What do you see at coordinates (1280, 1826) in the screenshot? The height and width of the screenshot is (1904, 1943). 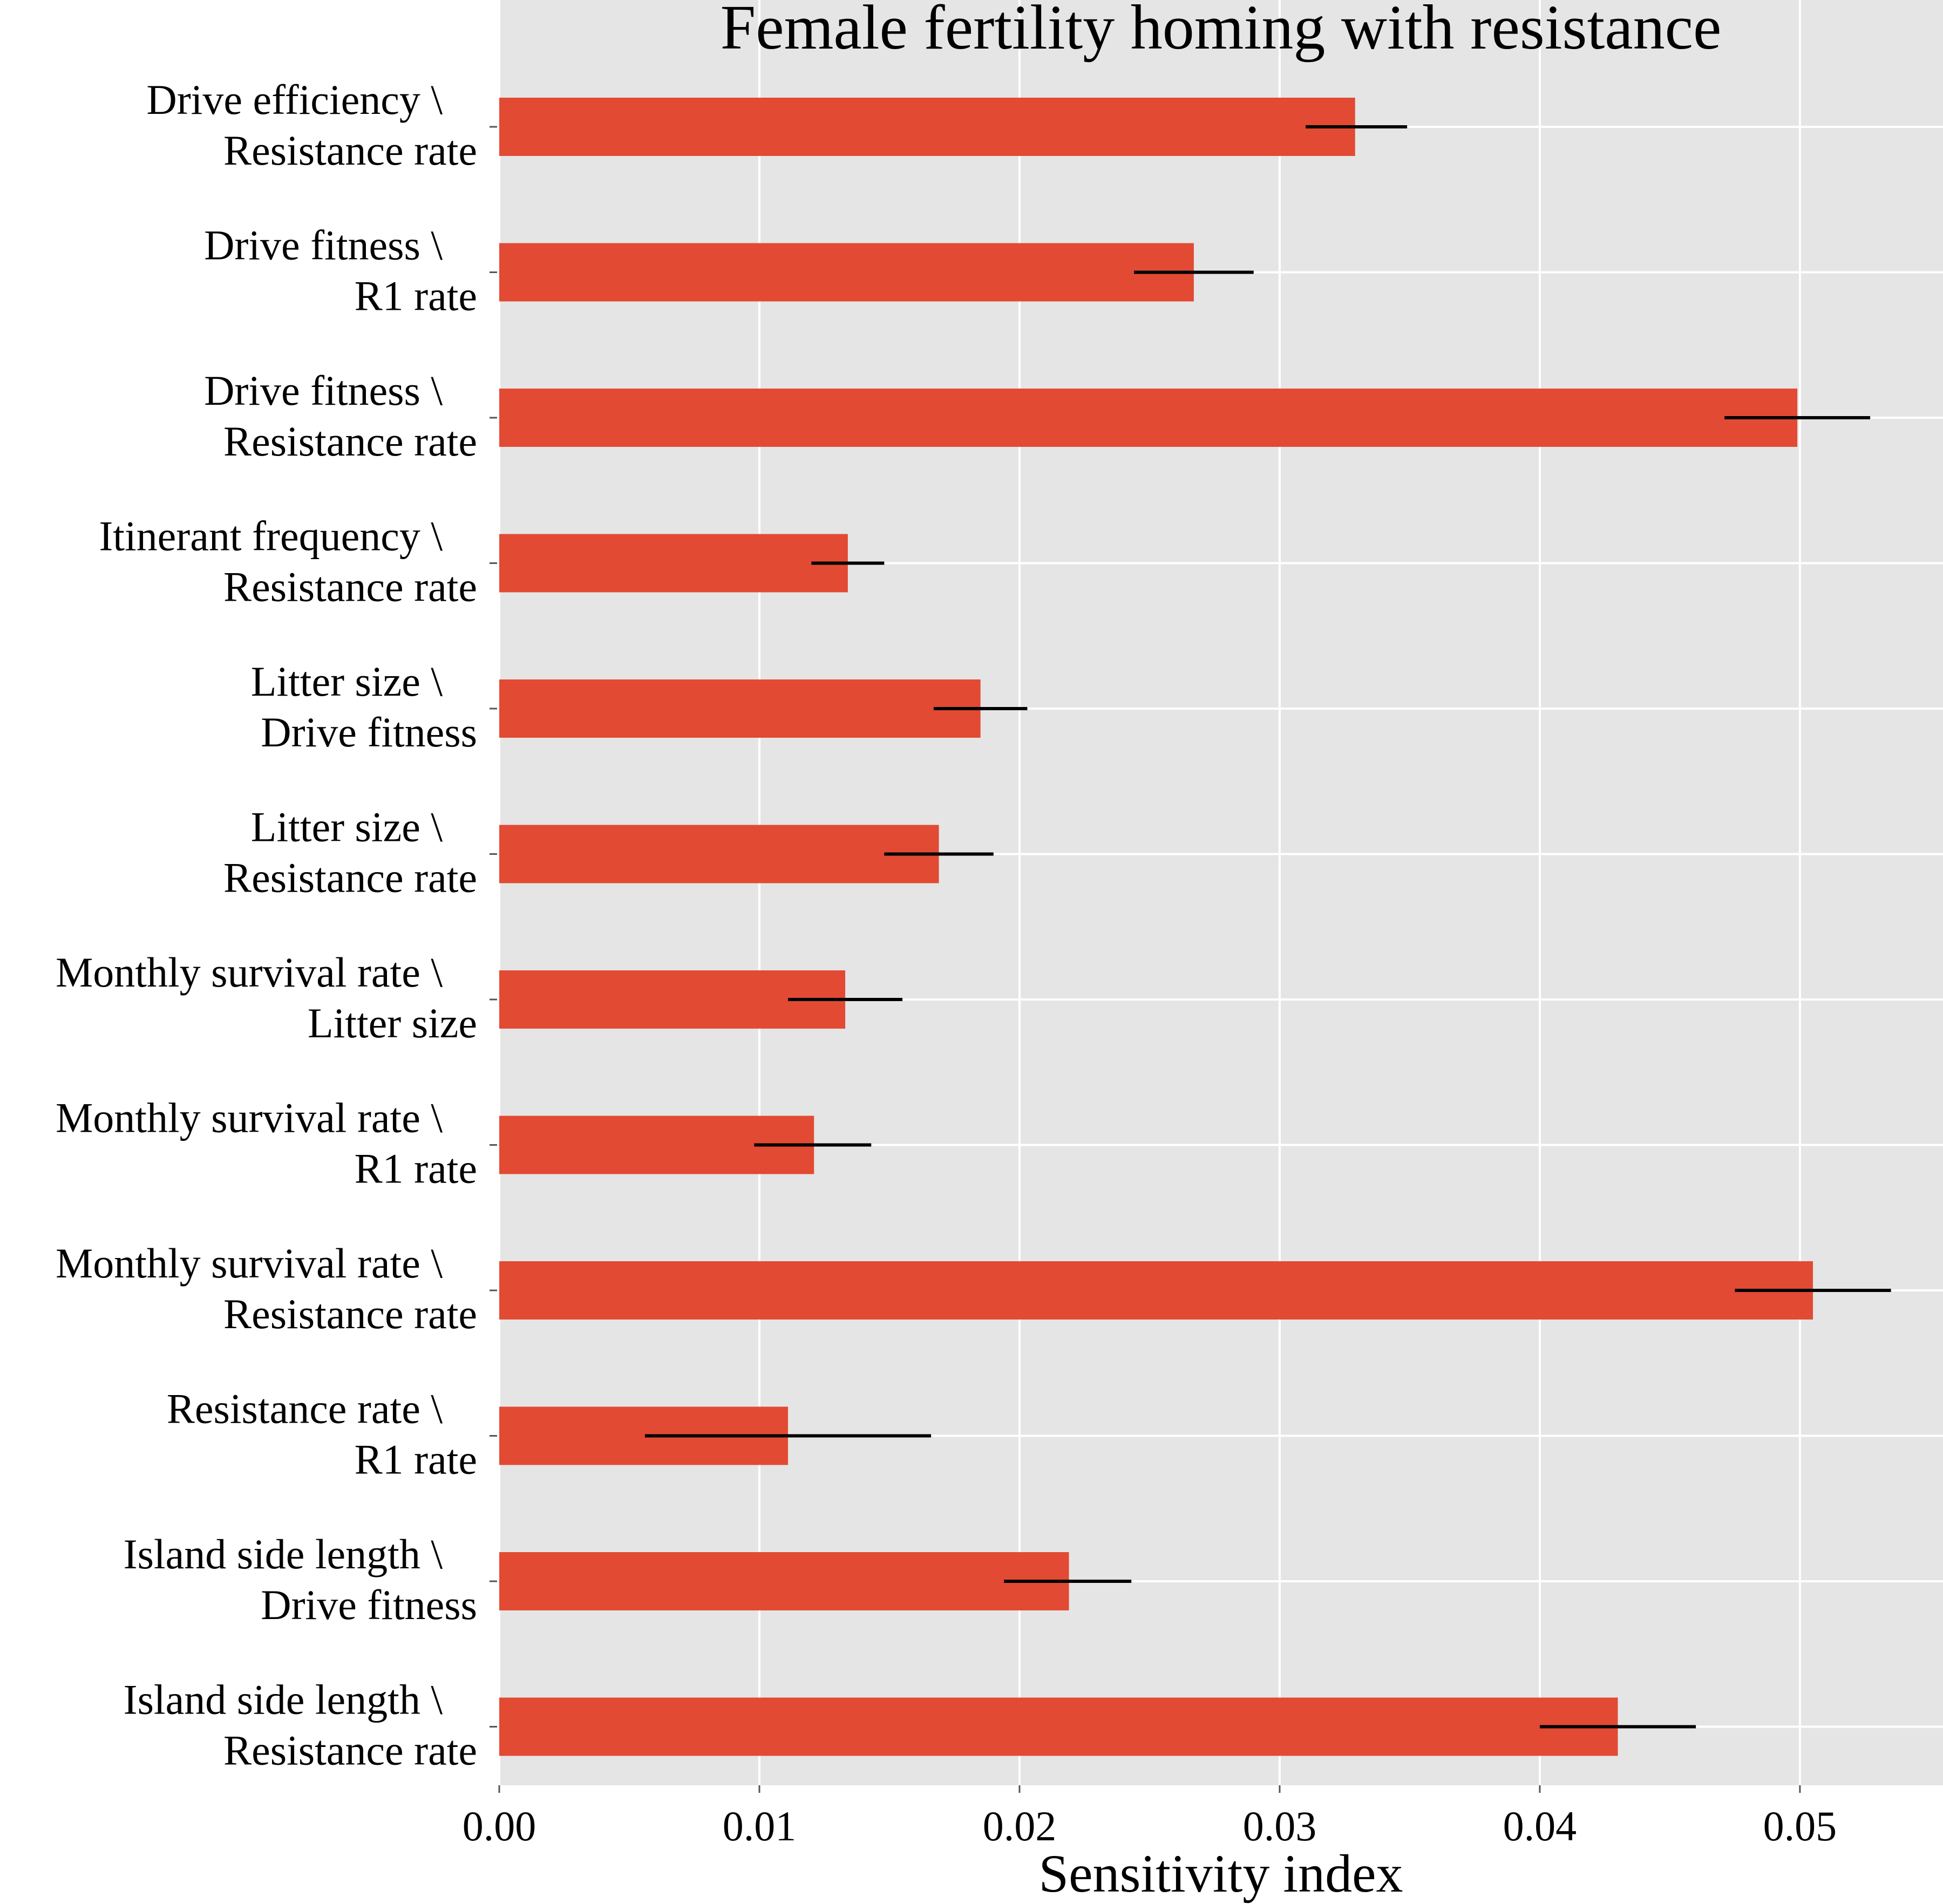 I see `x-tick-label: 0.03` at bounding box center [1280, 1826].